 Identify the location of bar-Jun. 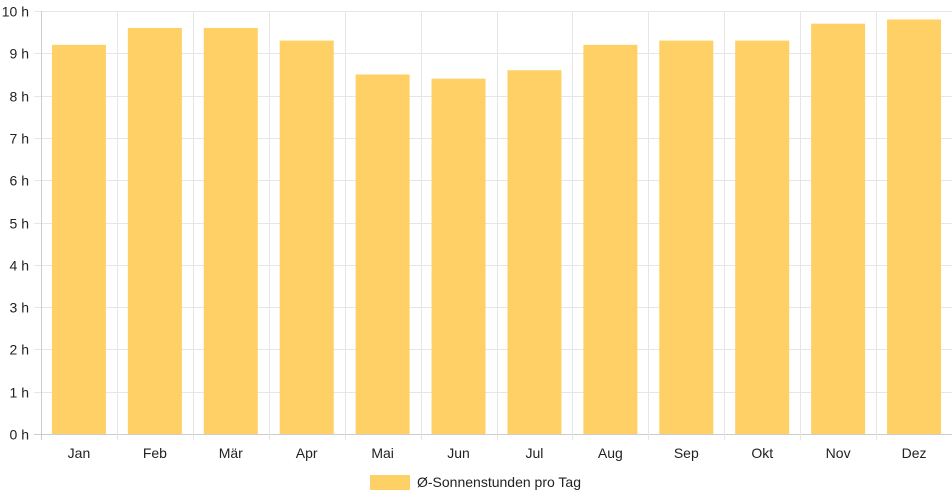
(458, 256).